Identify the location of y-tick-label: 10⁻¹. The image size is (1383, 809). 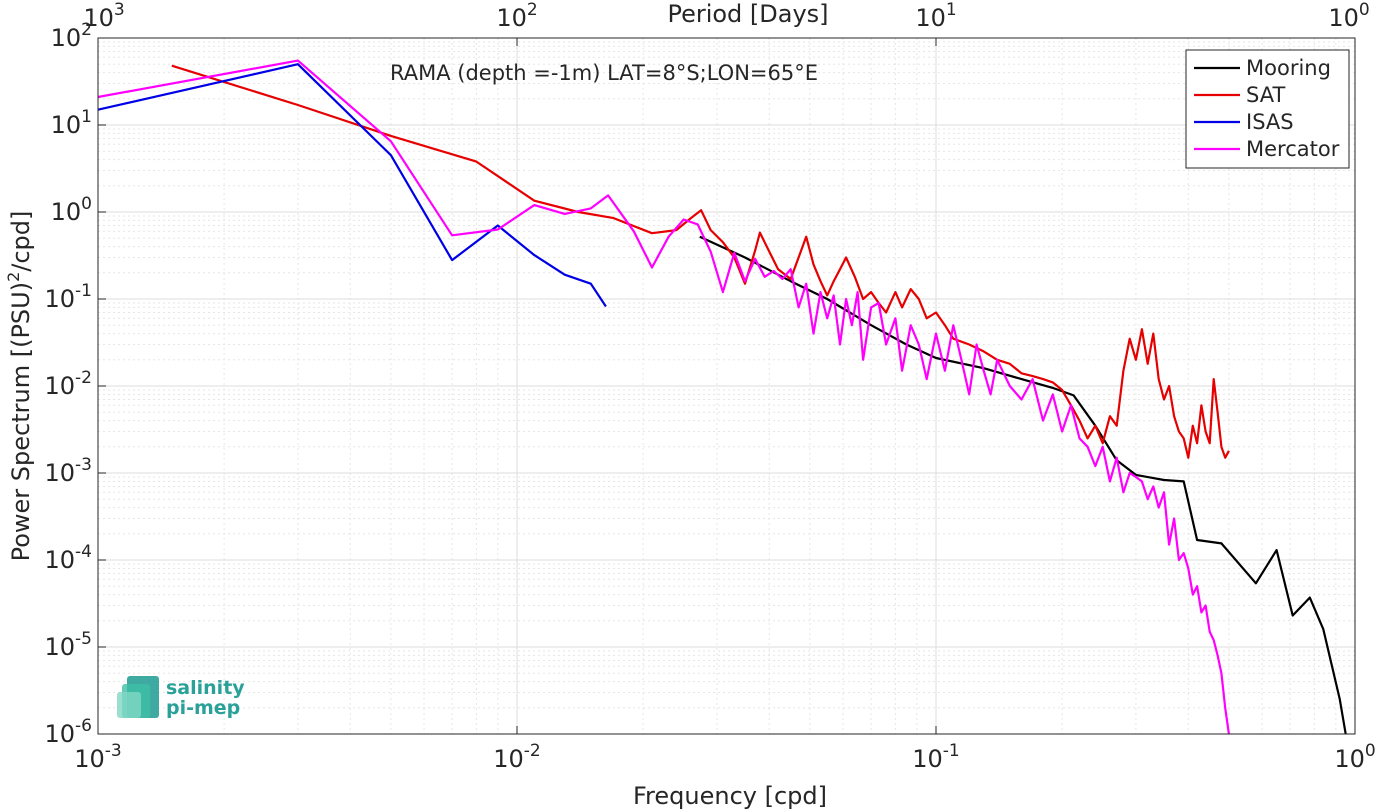
(69, 297).